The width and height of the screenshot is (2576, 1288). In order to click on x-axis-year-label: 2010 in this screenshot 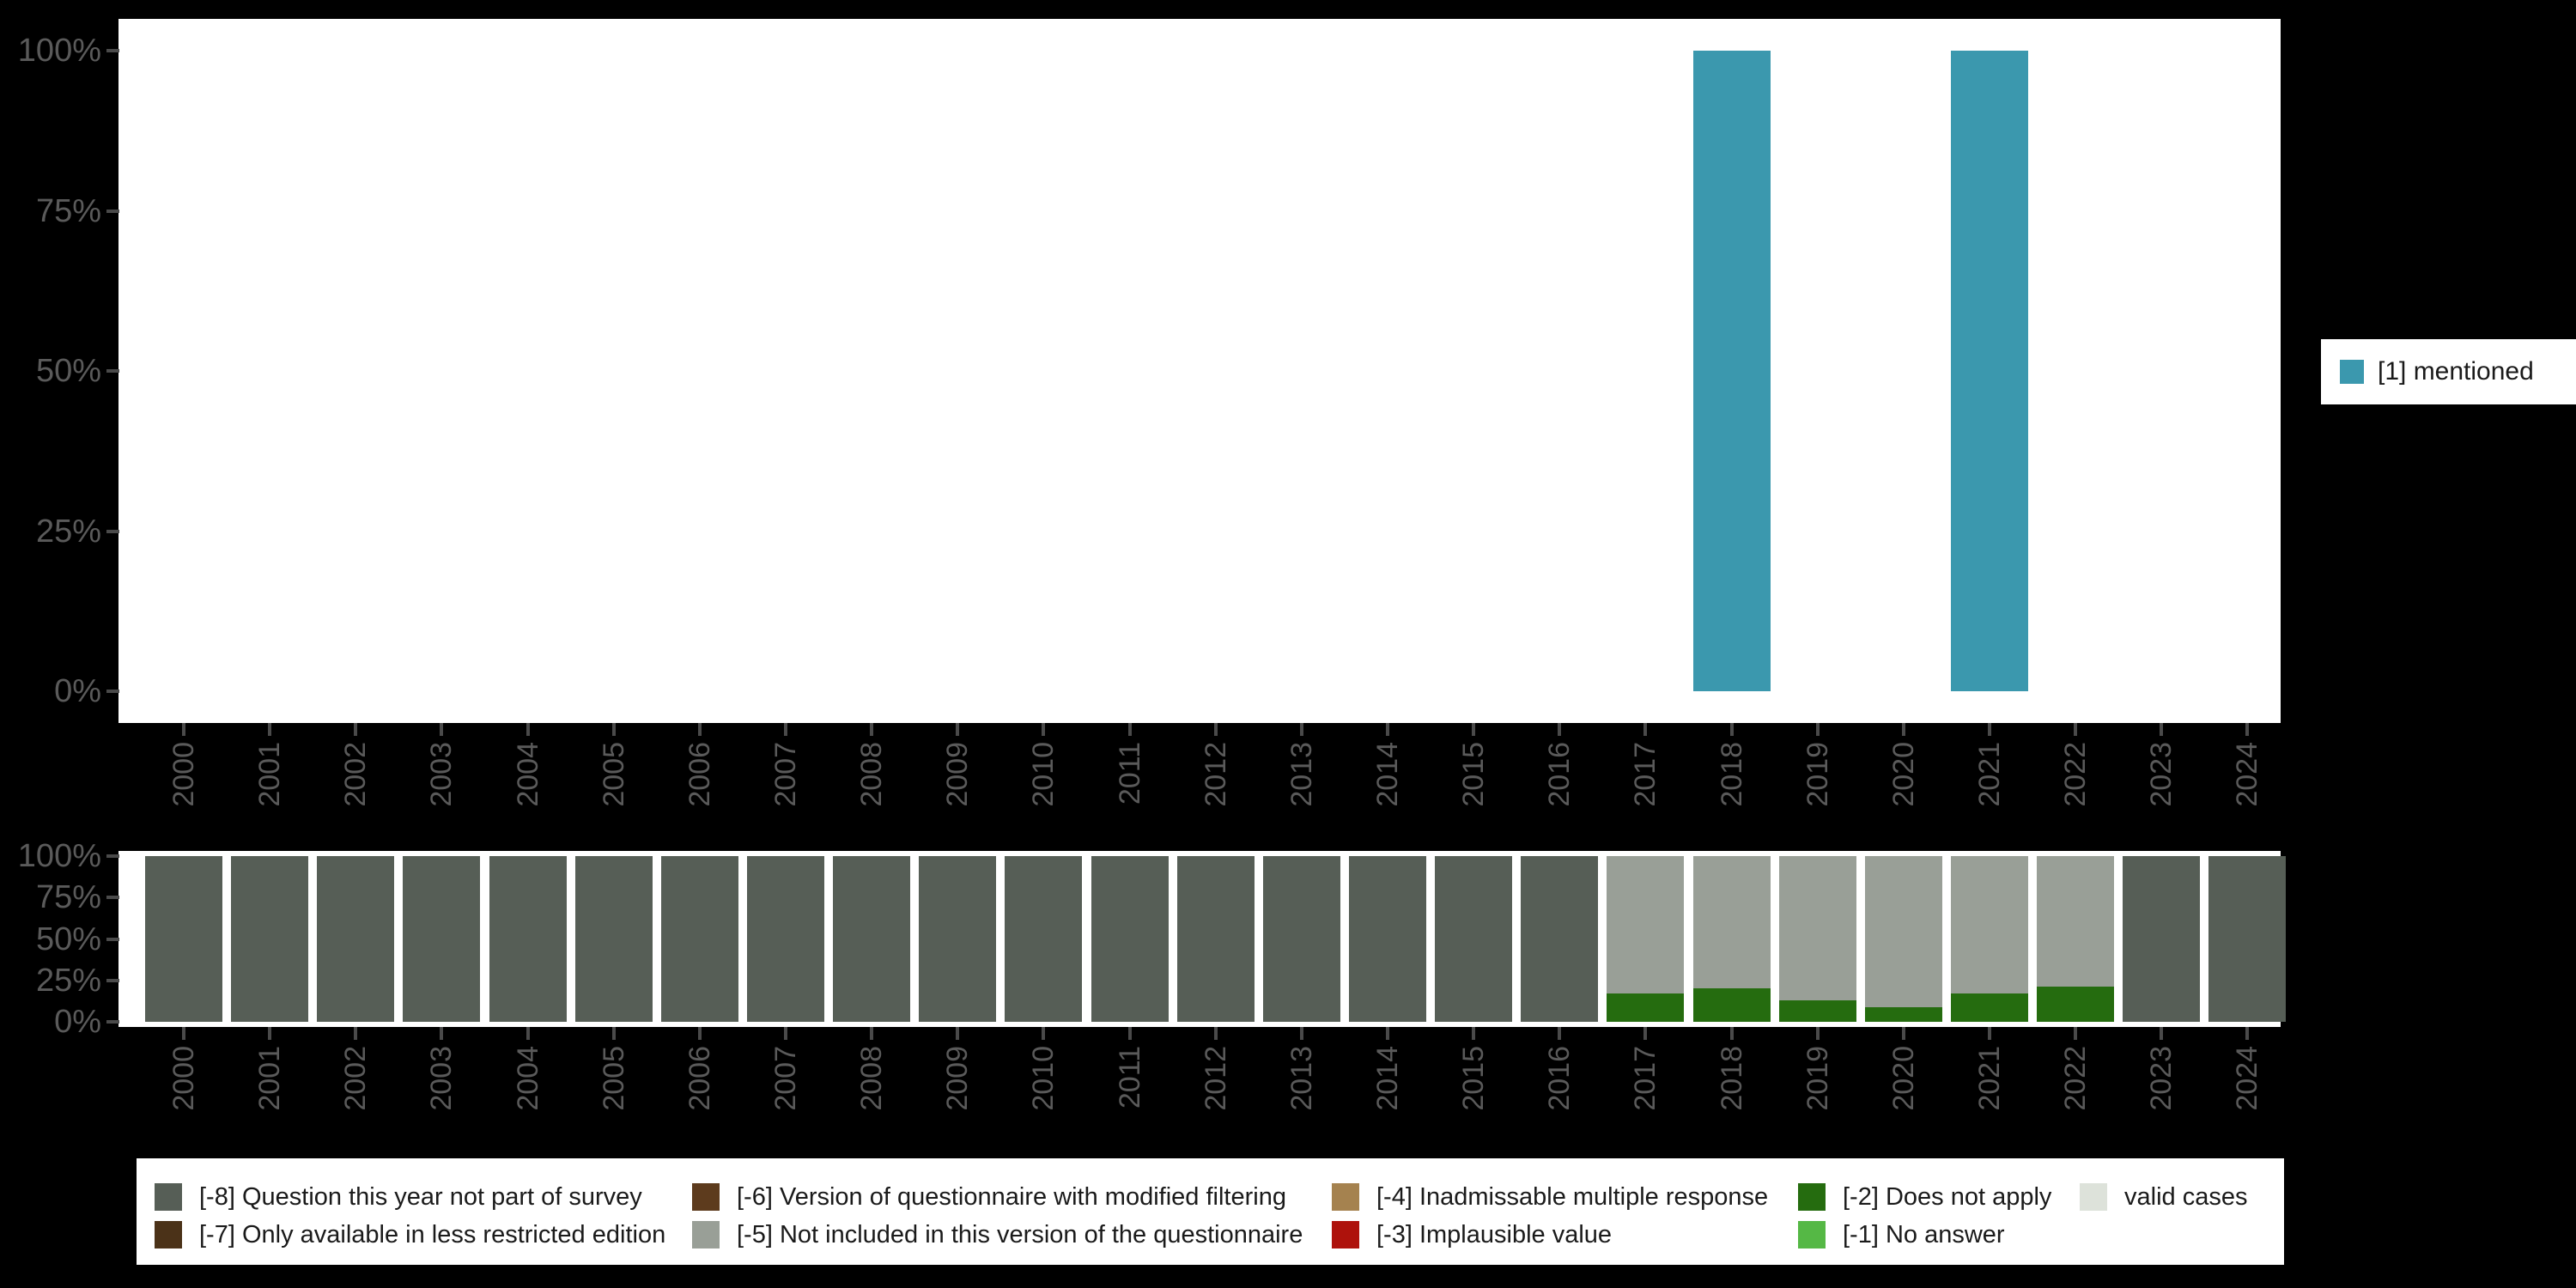, I will do `click(1043, 775)`.